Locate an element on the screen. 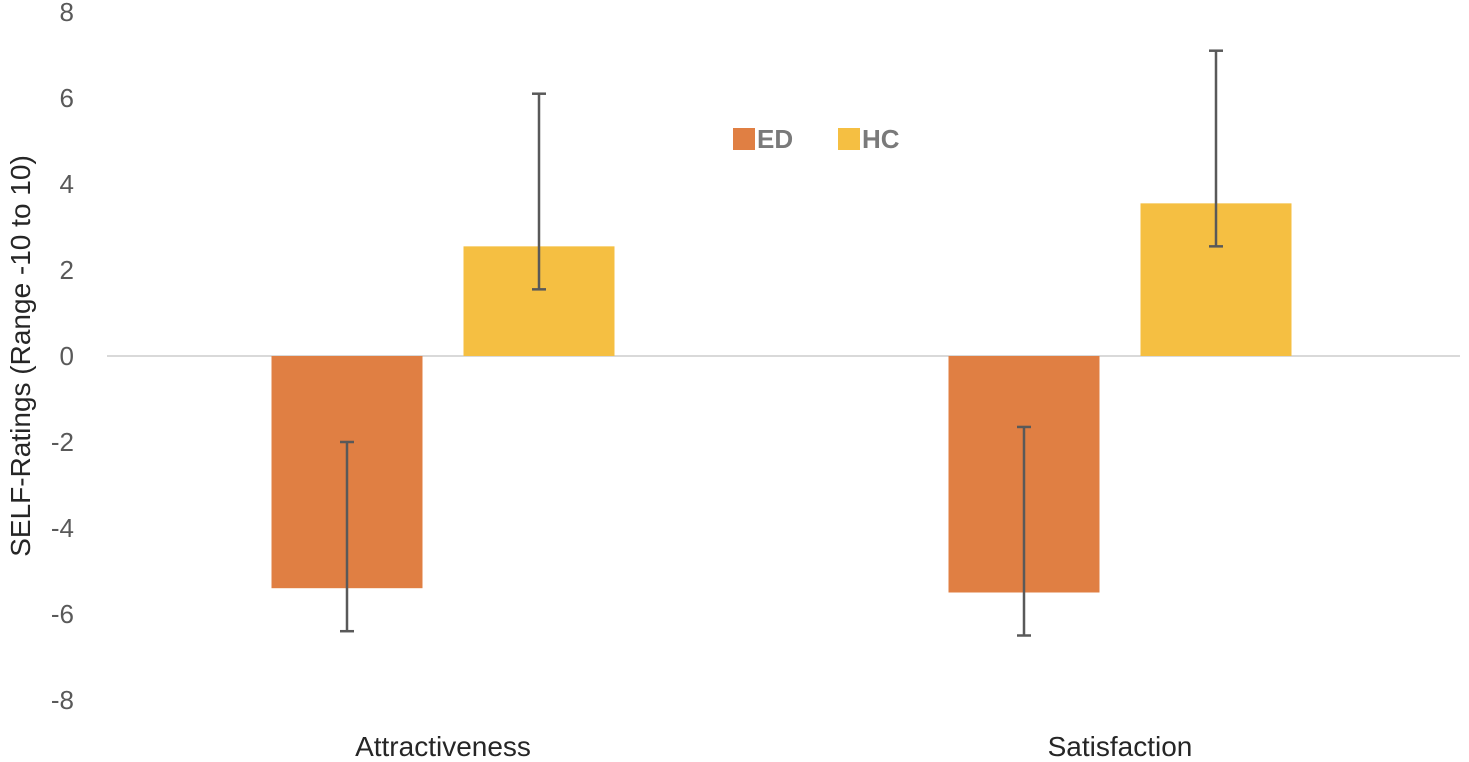 The height and width of the screenshot is (762, 1469). legend: ED HC is located at coordinates (816, 139).